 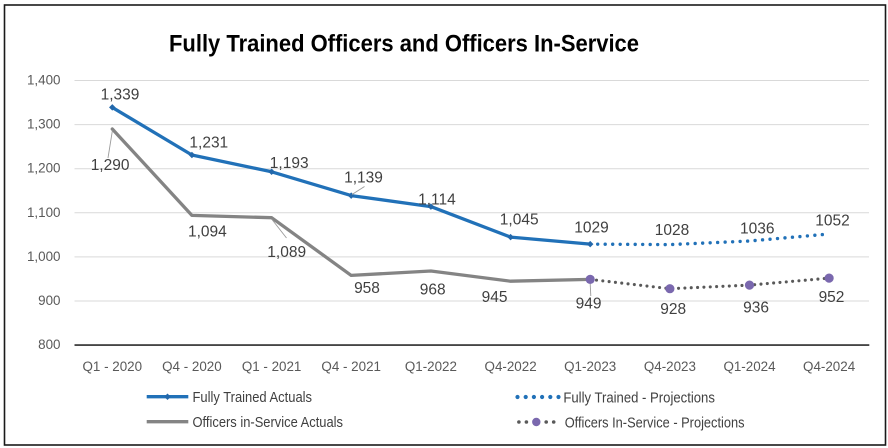 What do you see at coordinates (289, 163) in the screenshot?
I see `svg-text: 1,193` at bounding box center [289, 163].